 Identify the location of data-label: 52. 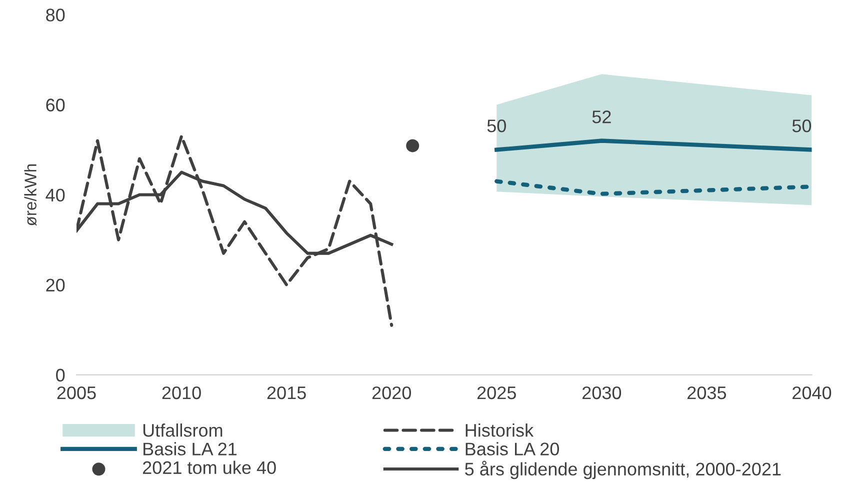
(601, 117).